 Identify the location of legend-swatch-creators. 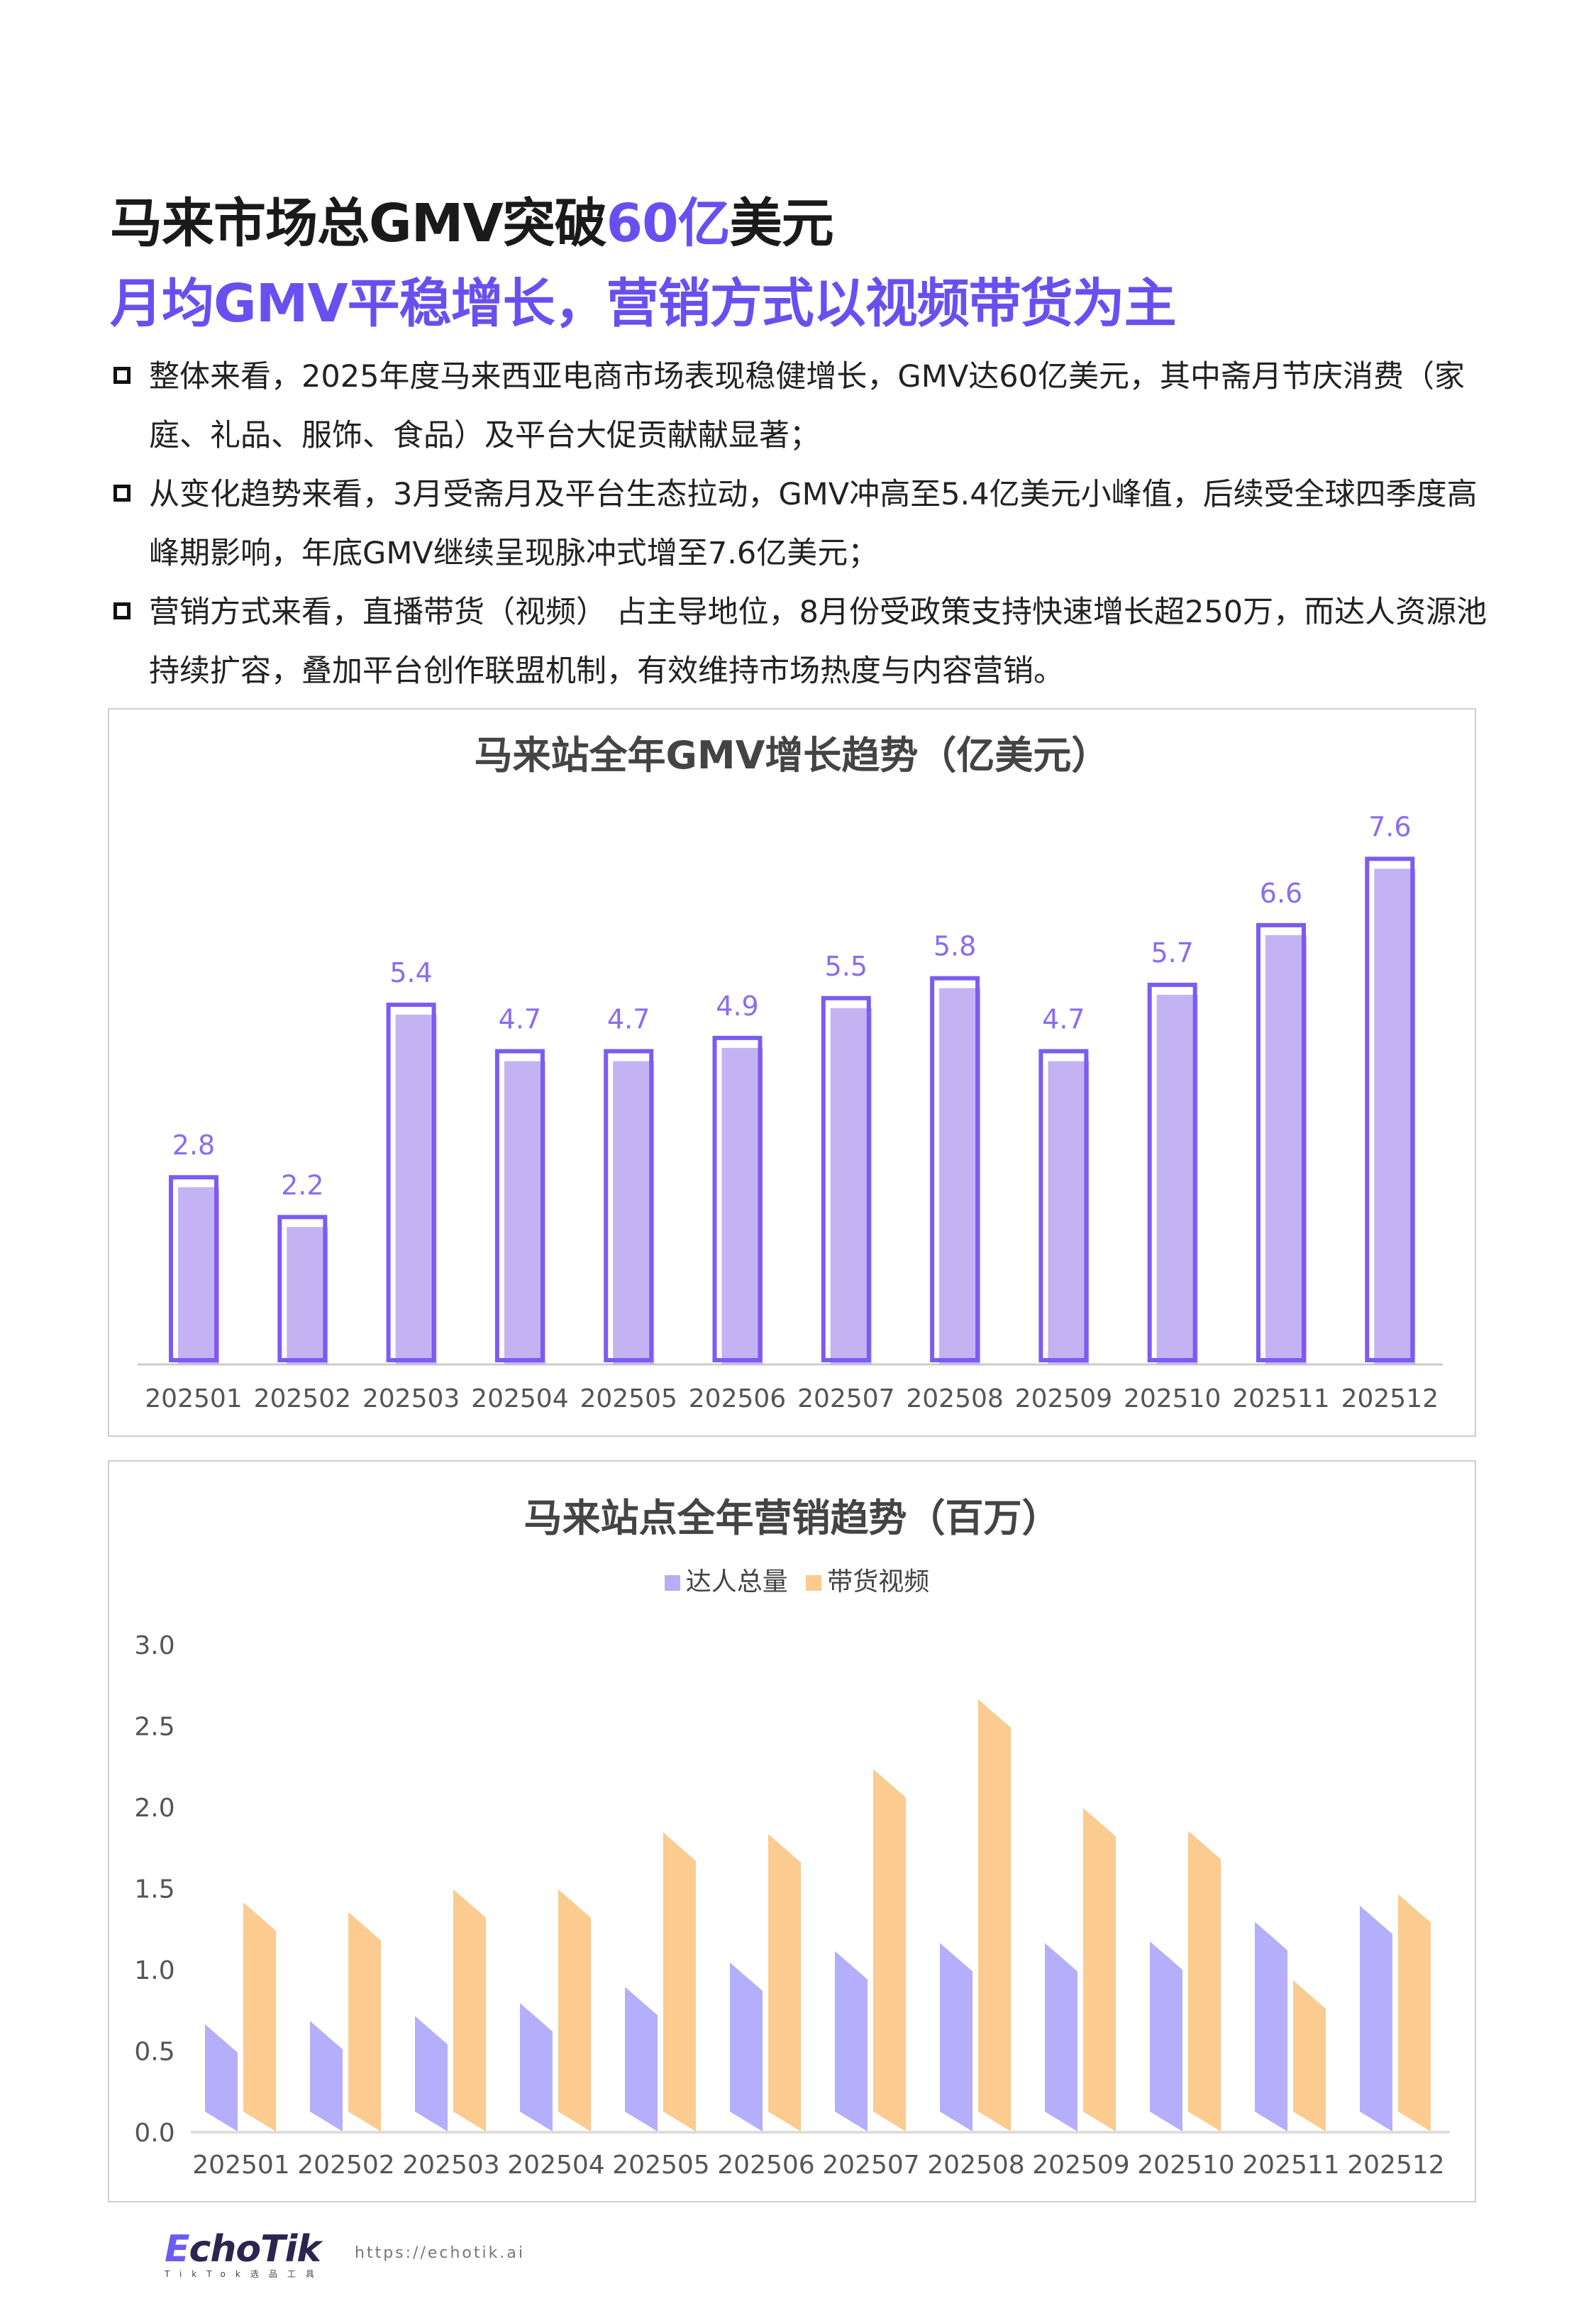
(672, 1583).